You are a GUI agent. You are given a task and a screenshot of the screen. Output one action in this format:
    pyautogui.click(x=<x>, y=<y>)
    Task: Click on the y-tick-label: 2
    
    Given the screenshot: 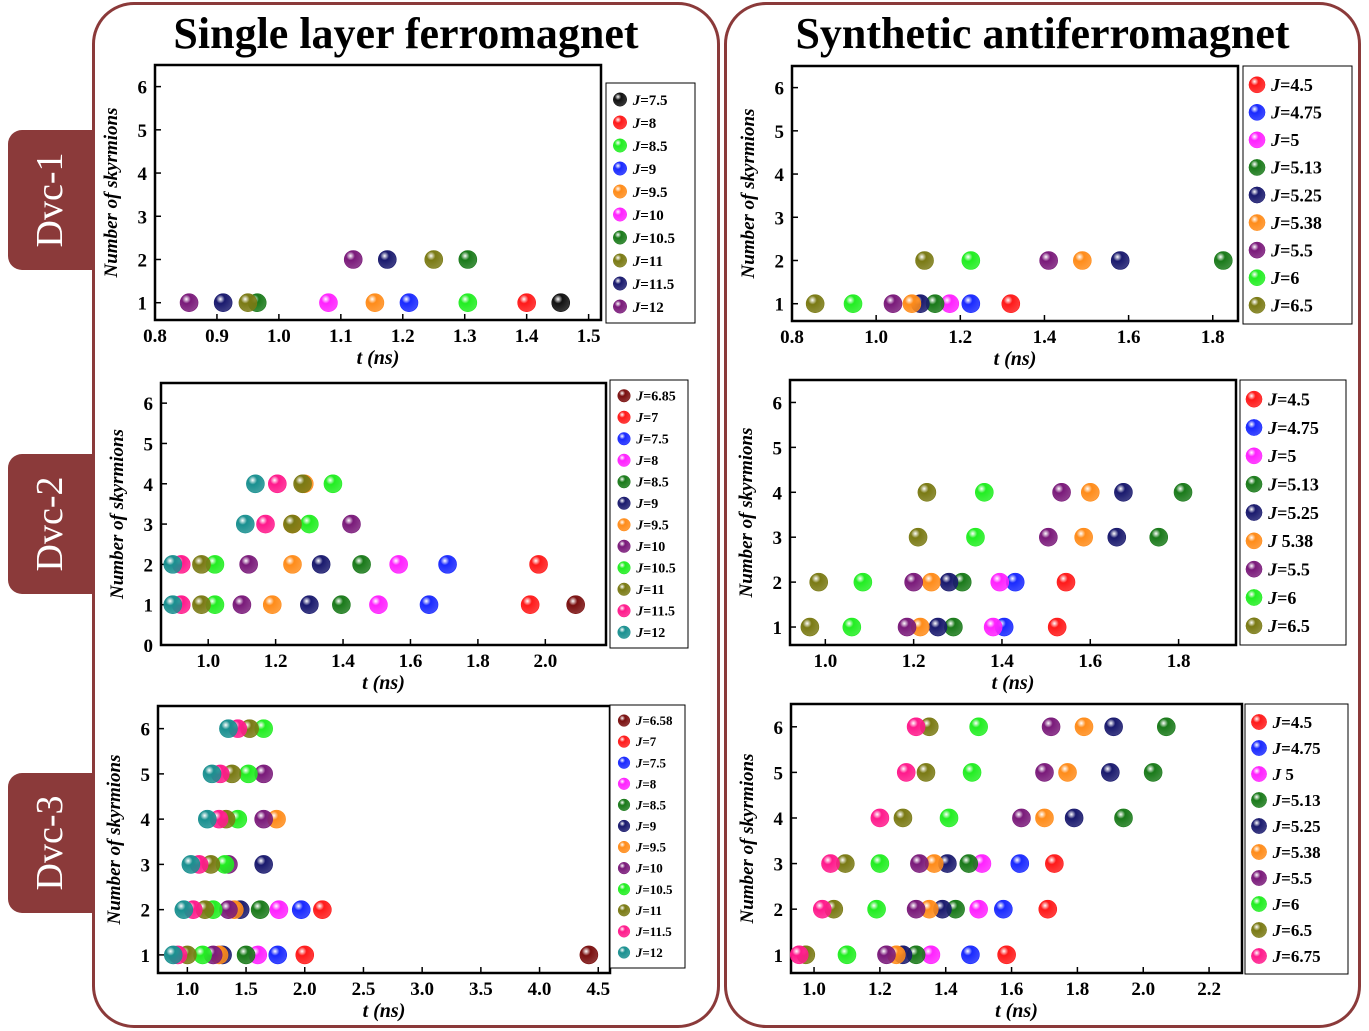 What is the action you would take?
    pyautogui.click(x=143, y=260)
    